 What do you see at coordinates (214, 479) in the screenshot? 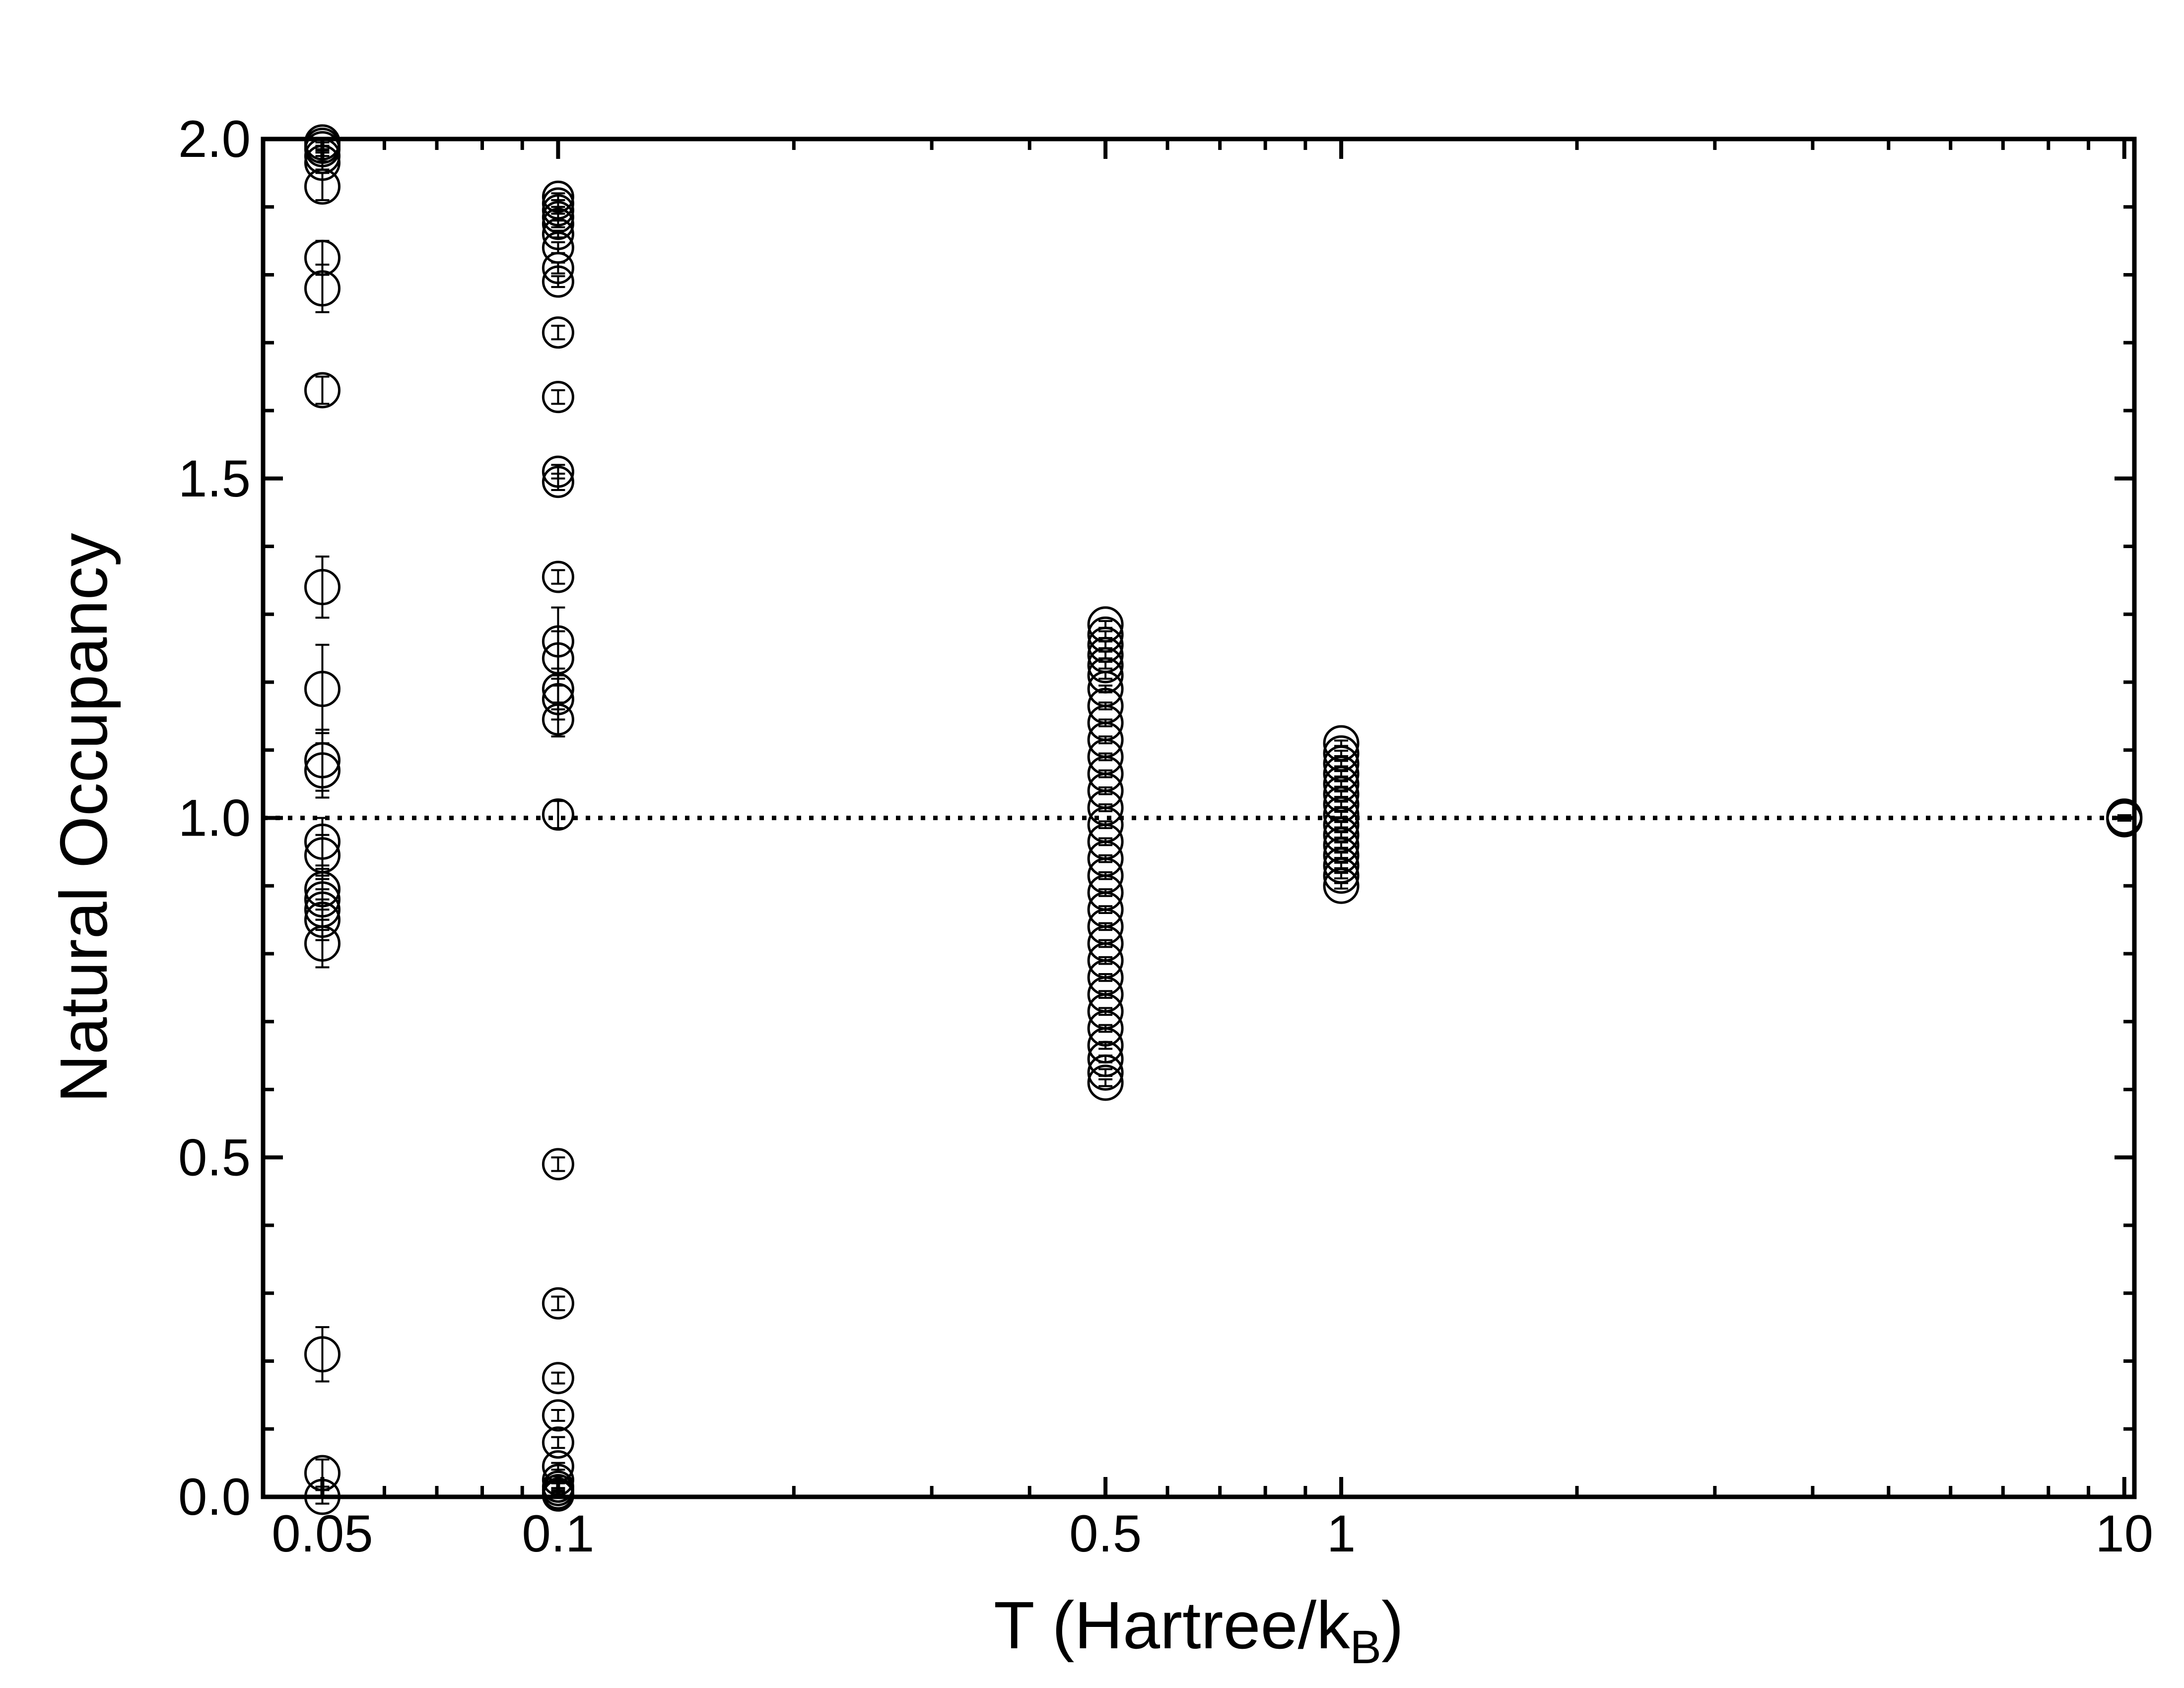
I see `y-tick-label: 1.5` at bounding box center [214, 479].